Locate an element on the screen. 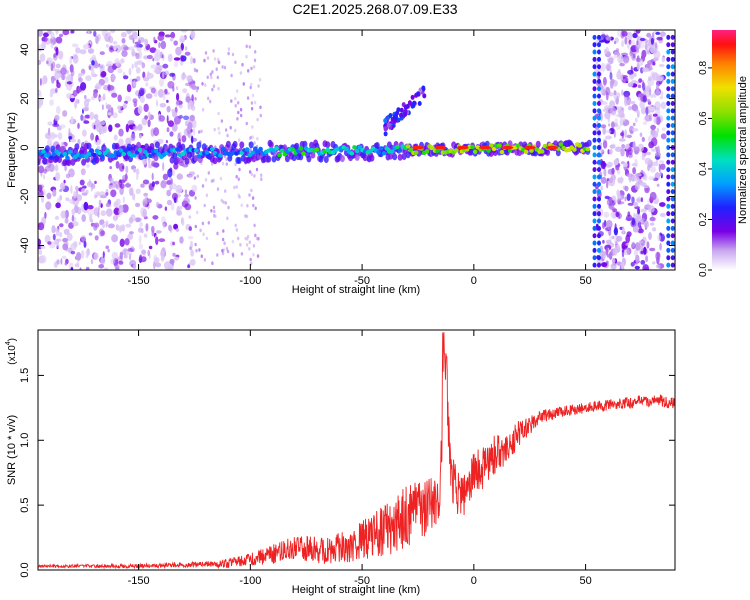 The width and height of the screenshot is (750, 600). page-title: C2E1.2025.268.07.09.E33 is located at coordinates (374, 9).